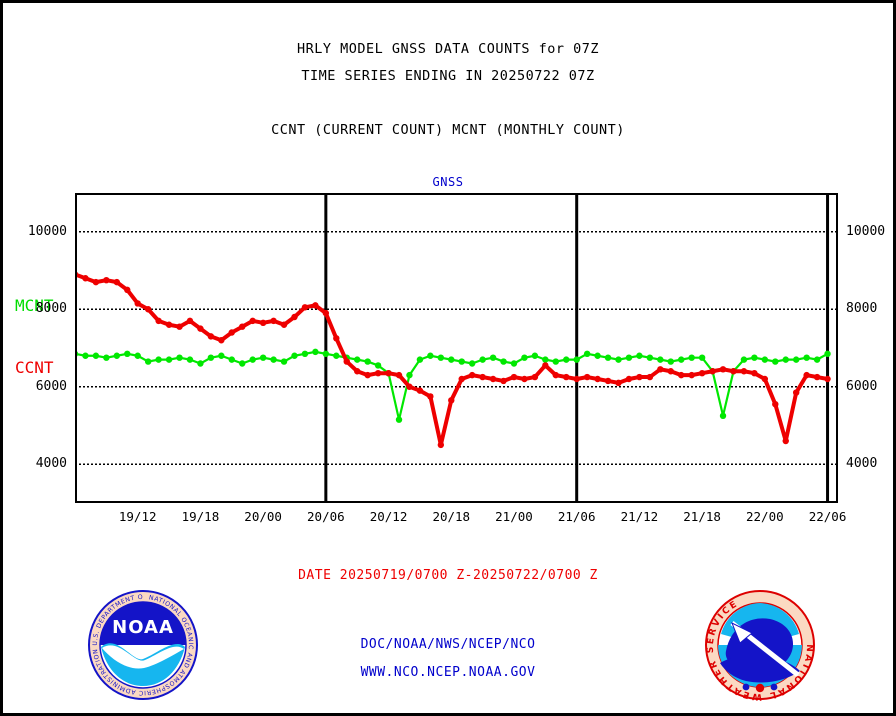 Image resolution: width=896 pixels, height=716 pixels. What do you see at coordinates (143, 627) in the screenshot?
I see `noaa-logo-text: NOAA` at bounding box center [143, 627].